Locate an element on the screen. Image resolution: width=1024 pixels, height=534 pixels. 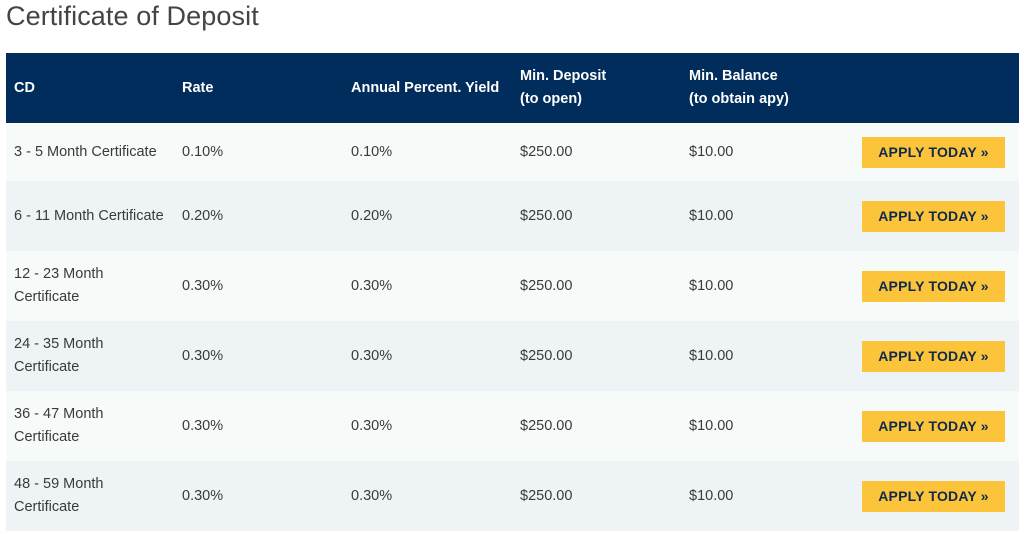
header-min-deposit-note: (to open) is located at coordinates (551, 99).